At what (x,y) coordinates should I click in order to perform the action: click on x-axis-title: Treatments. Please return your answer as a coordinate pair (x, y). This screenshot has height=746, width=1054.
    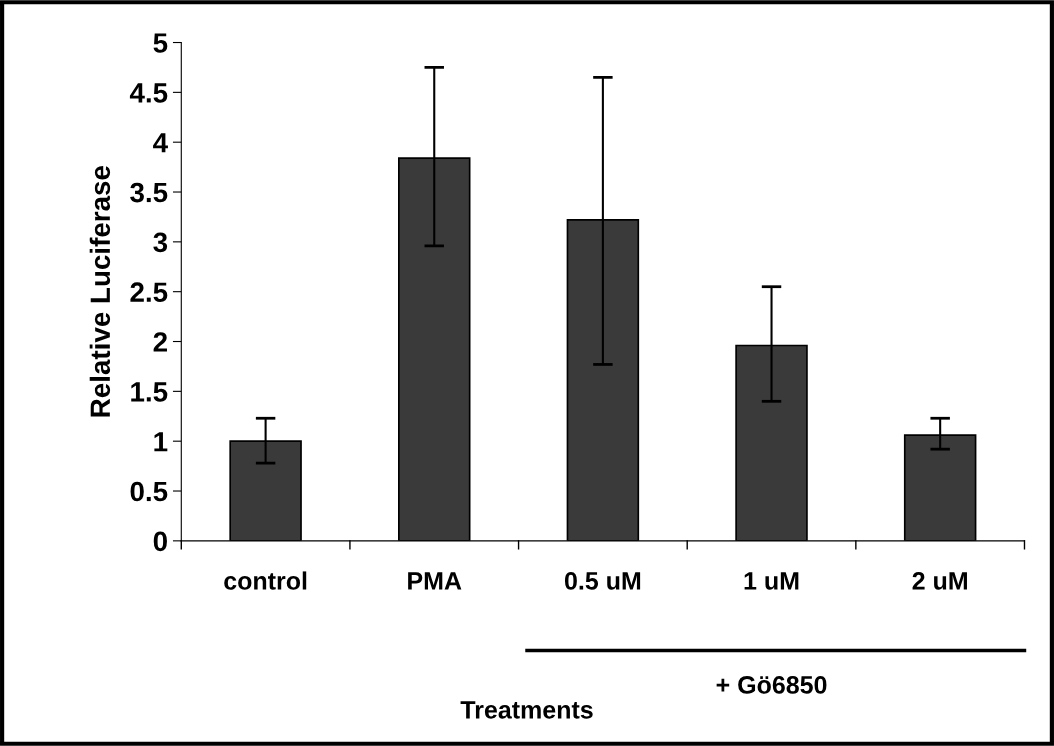
    Looking at the image, I should click on (526, 710).